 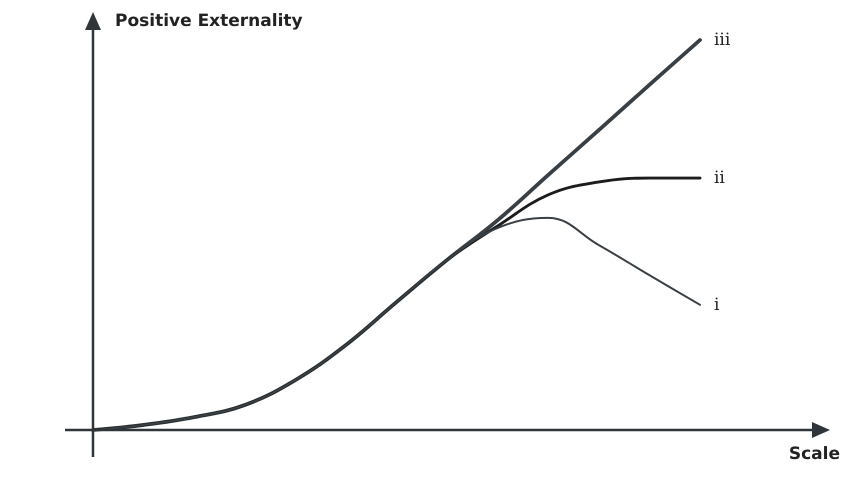 What do you see at coordinates (720, 178) in the screenshot?
I see `series-label: ii` at bounding box center [720, 178].